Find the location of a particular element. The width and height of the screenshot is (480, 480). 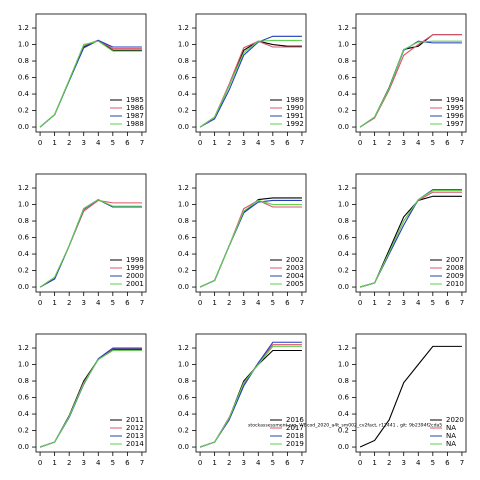

legend-label: 1990 is located at coordinates (295, 108).